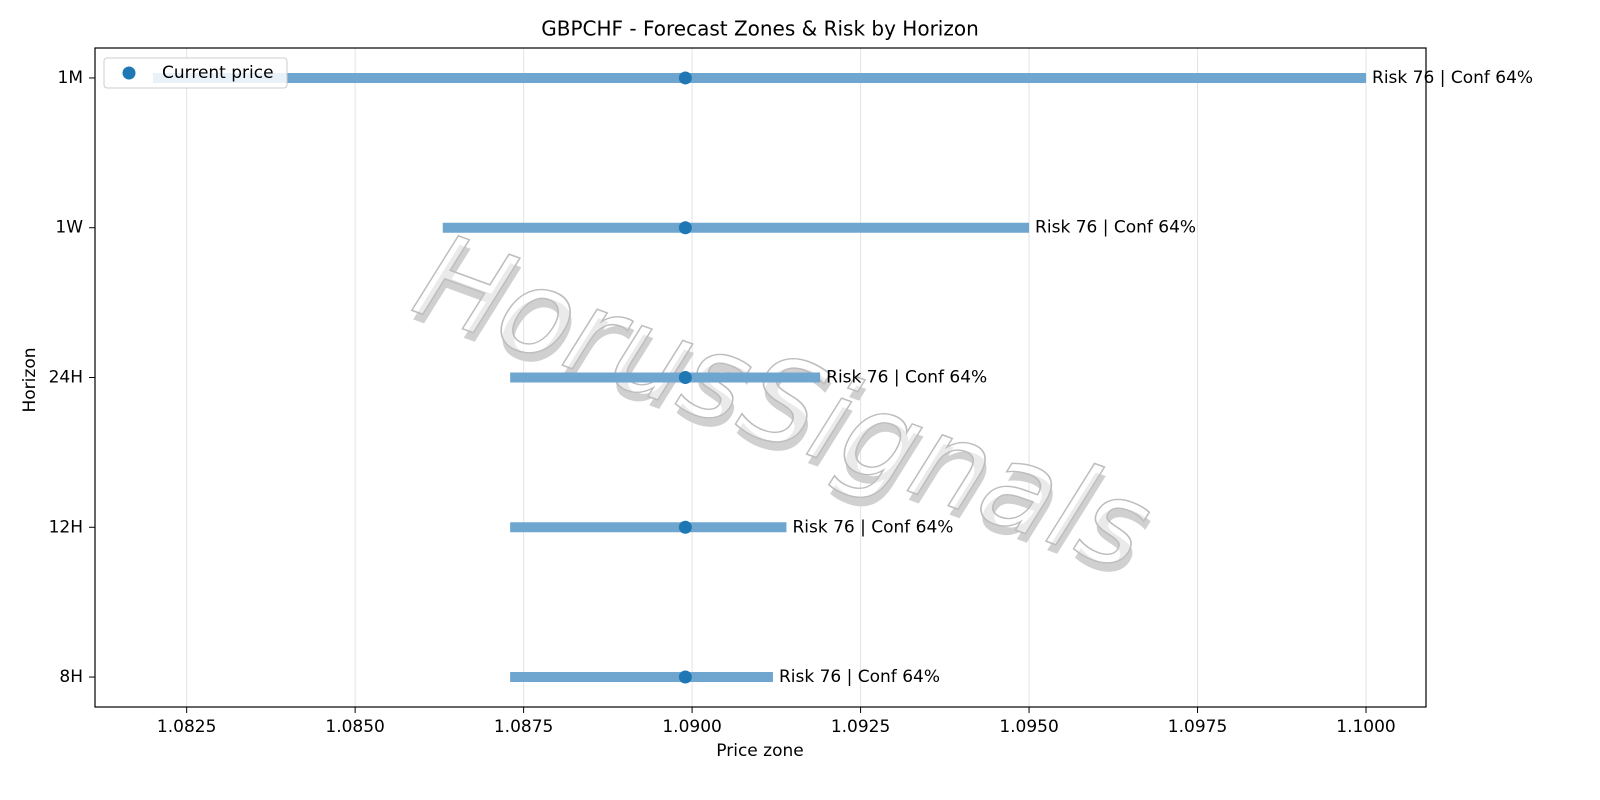 Image resolution: width=1600 pixels, height=800 pixels. Describe the element at coordinates (129, 73) in the screenshot. I see `legend-marker` at that location.